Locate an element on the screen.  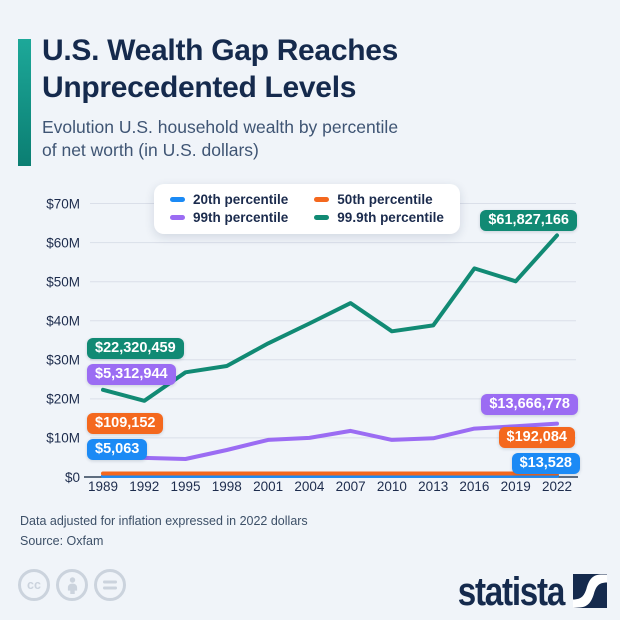
x-axis-tick-label: 1995 is located at coordinates (185, 486).